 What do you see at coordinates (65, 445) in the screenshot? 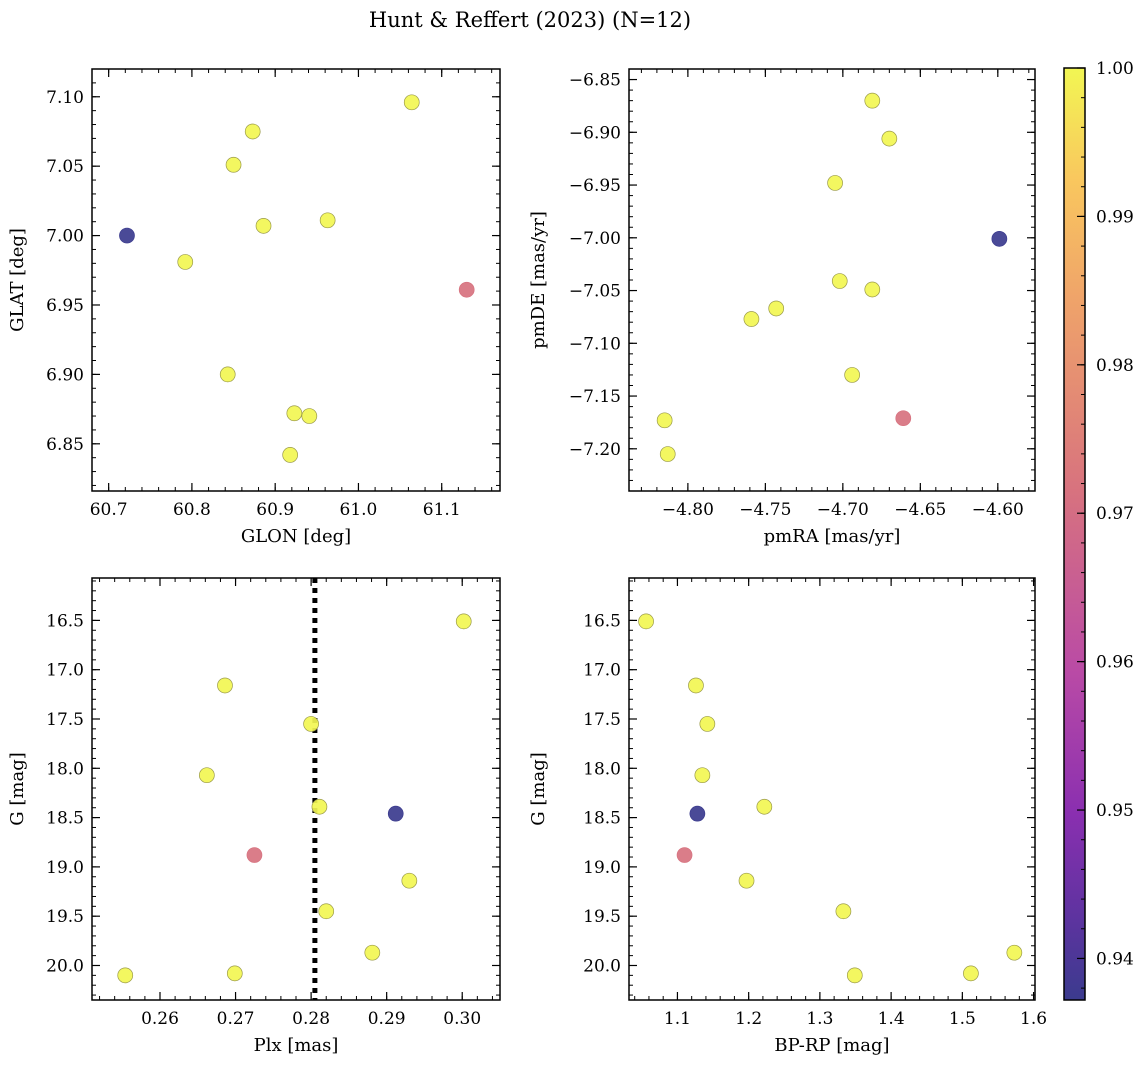
I see `y-tick-label: 6.85` at bounding box center [65, 445].